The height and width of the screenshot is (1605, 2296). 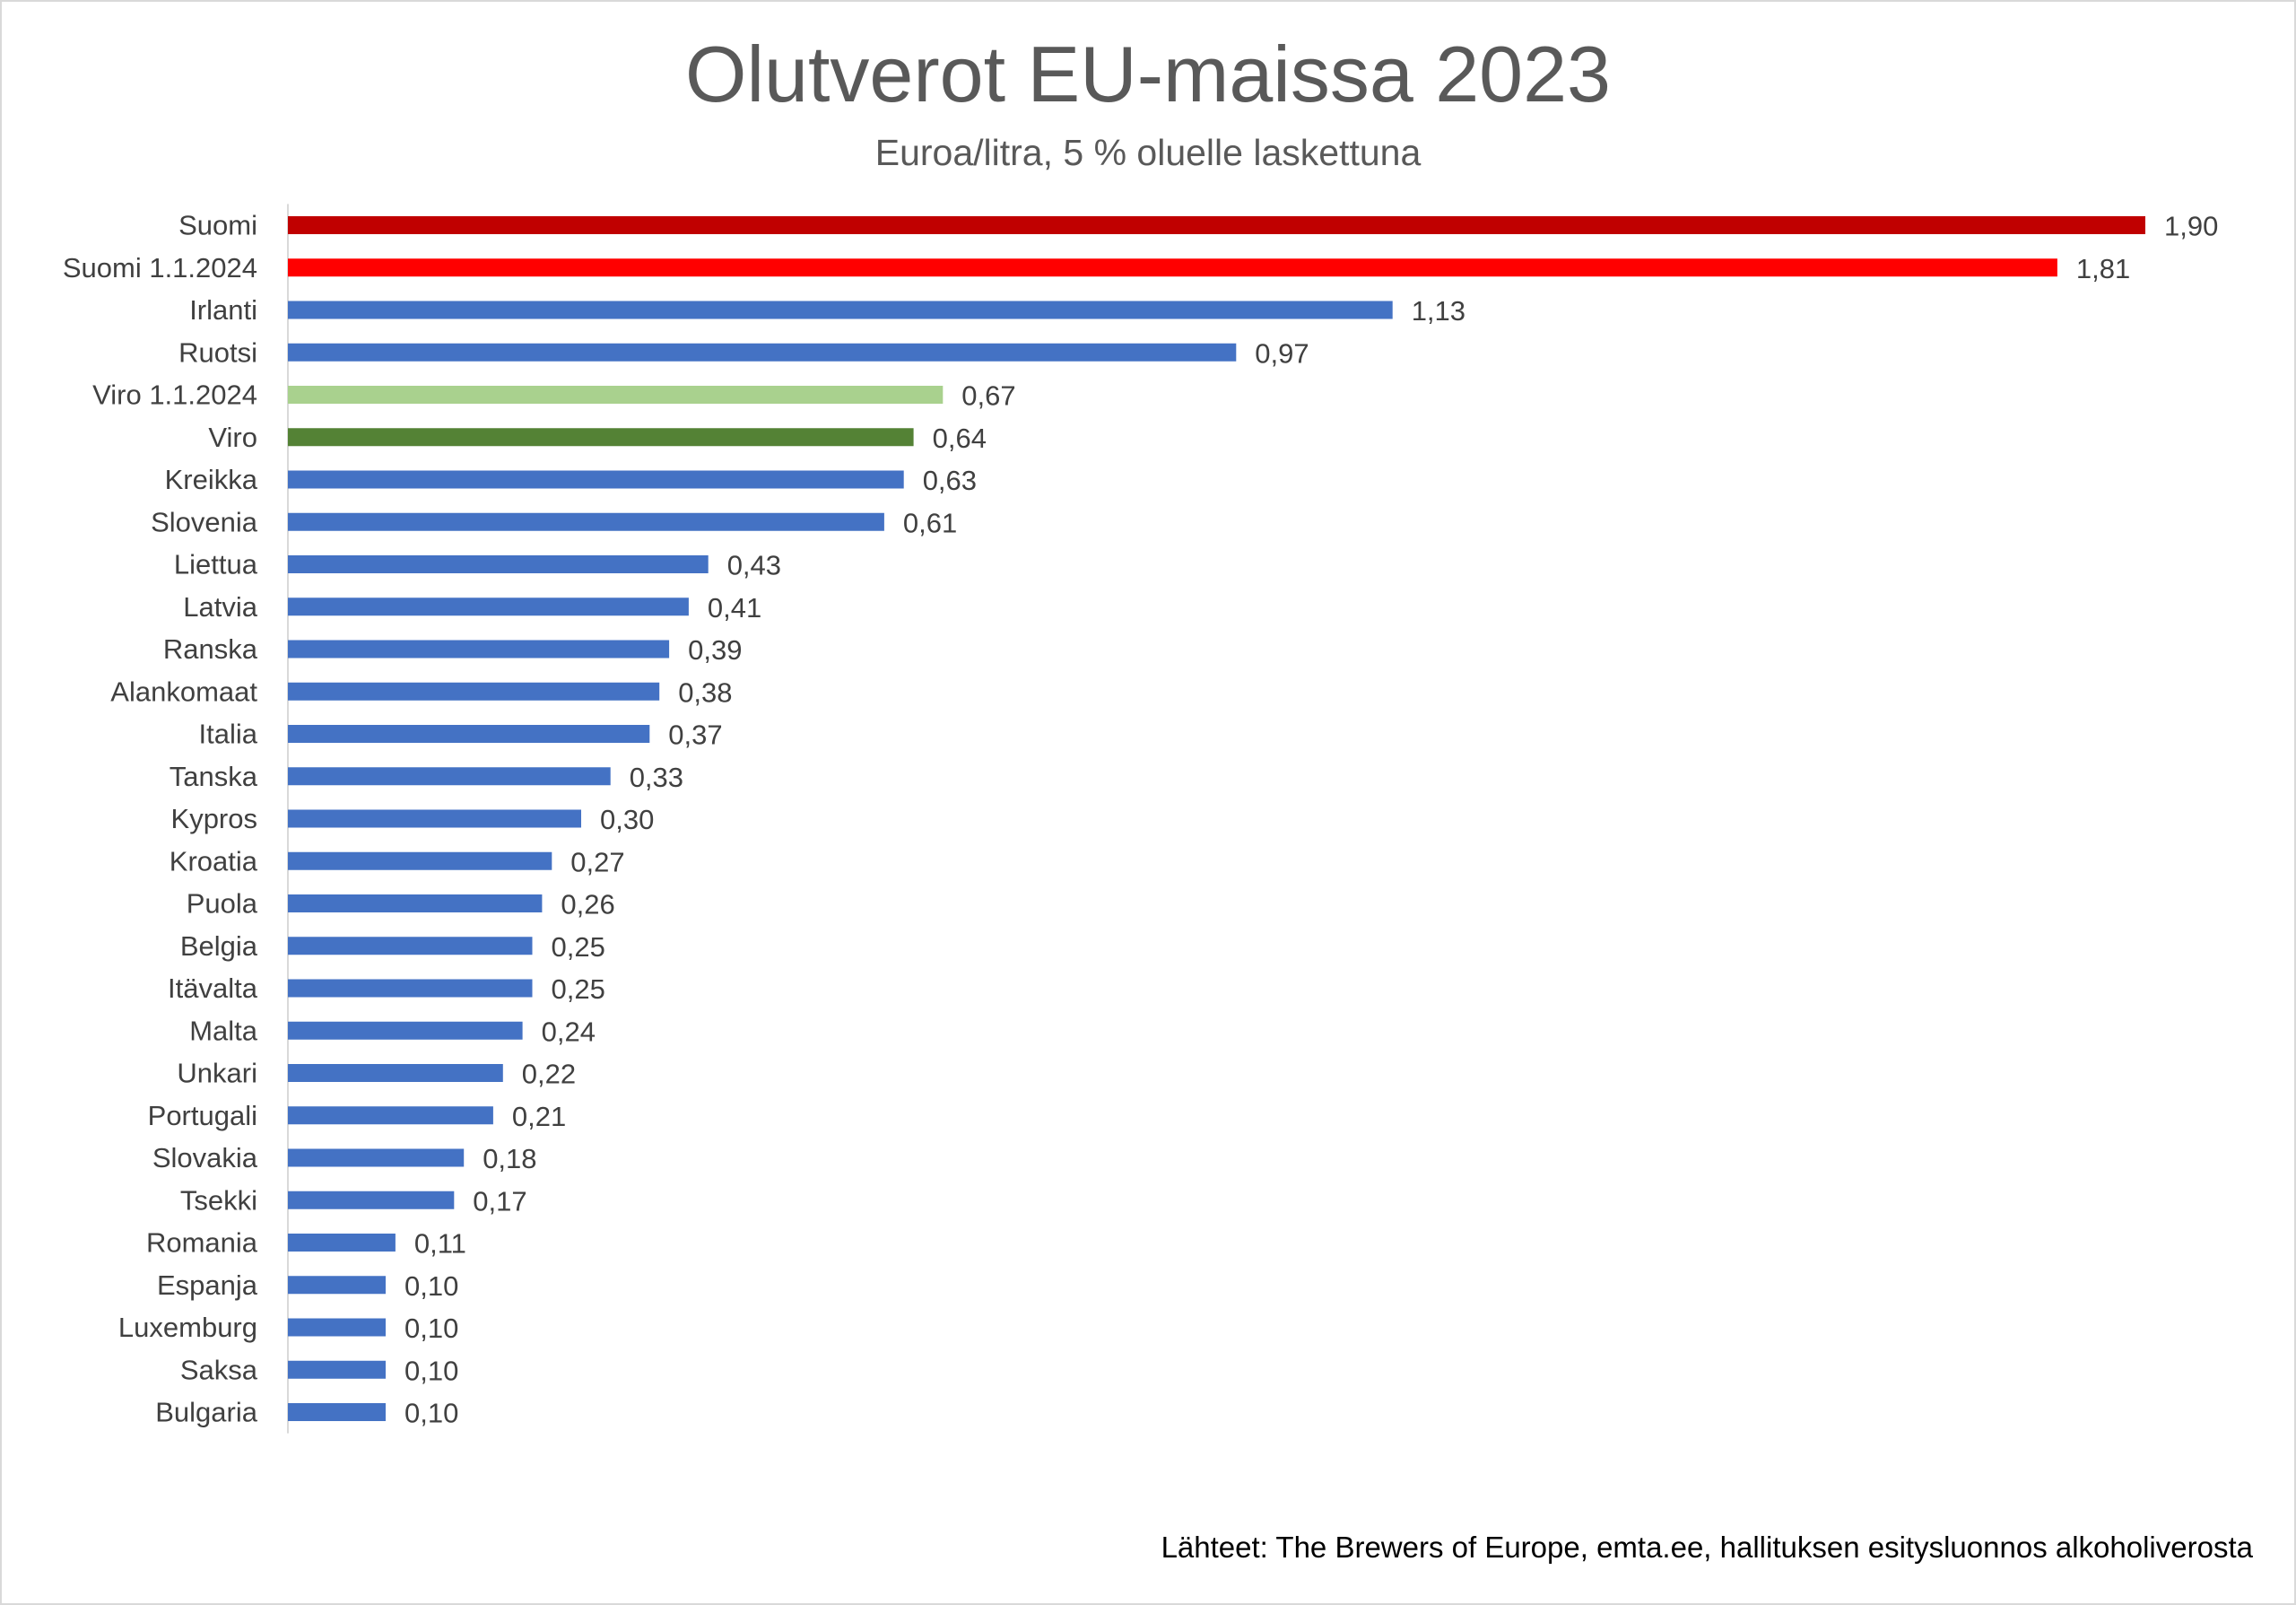 I want to click on category-label: Slovakia, so click(x=205, y=1157).